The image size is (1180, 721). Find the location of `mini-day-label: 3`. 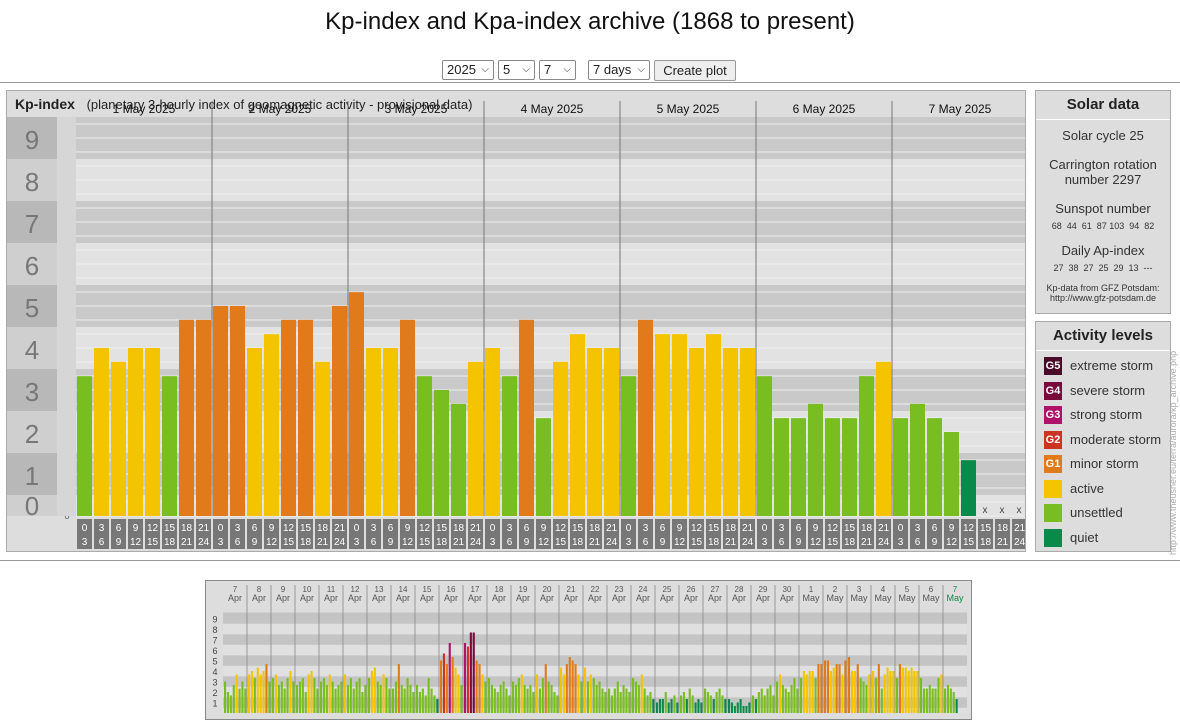

mini-day-label: 3 is located at coordinates (859, 589).